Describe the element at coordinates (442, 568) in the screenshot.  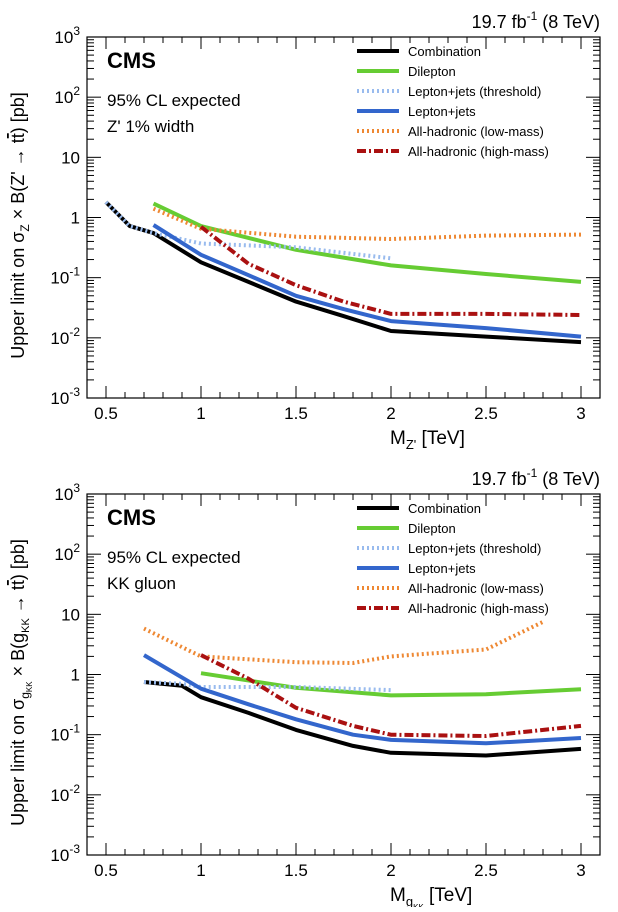
I see `legend-label: Lepton+jets` at that location.